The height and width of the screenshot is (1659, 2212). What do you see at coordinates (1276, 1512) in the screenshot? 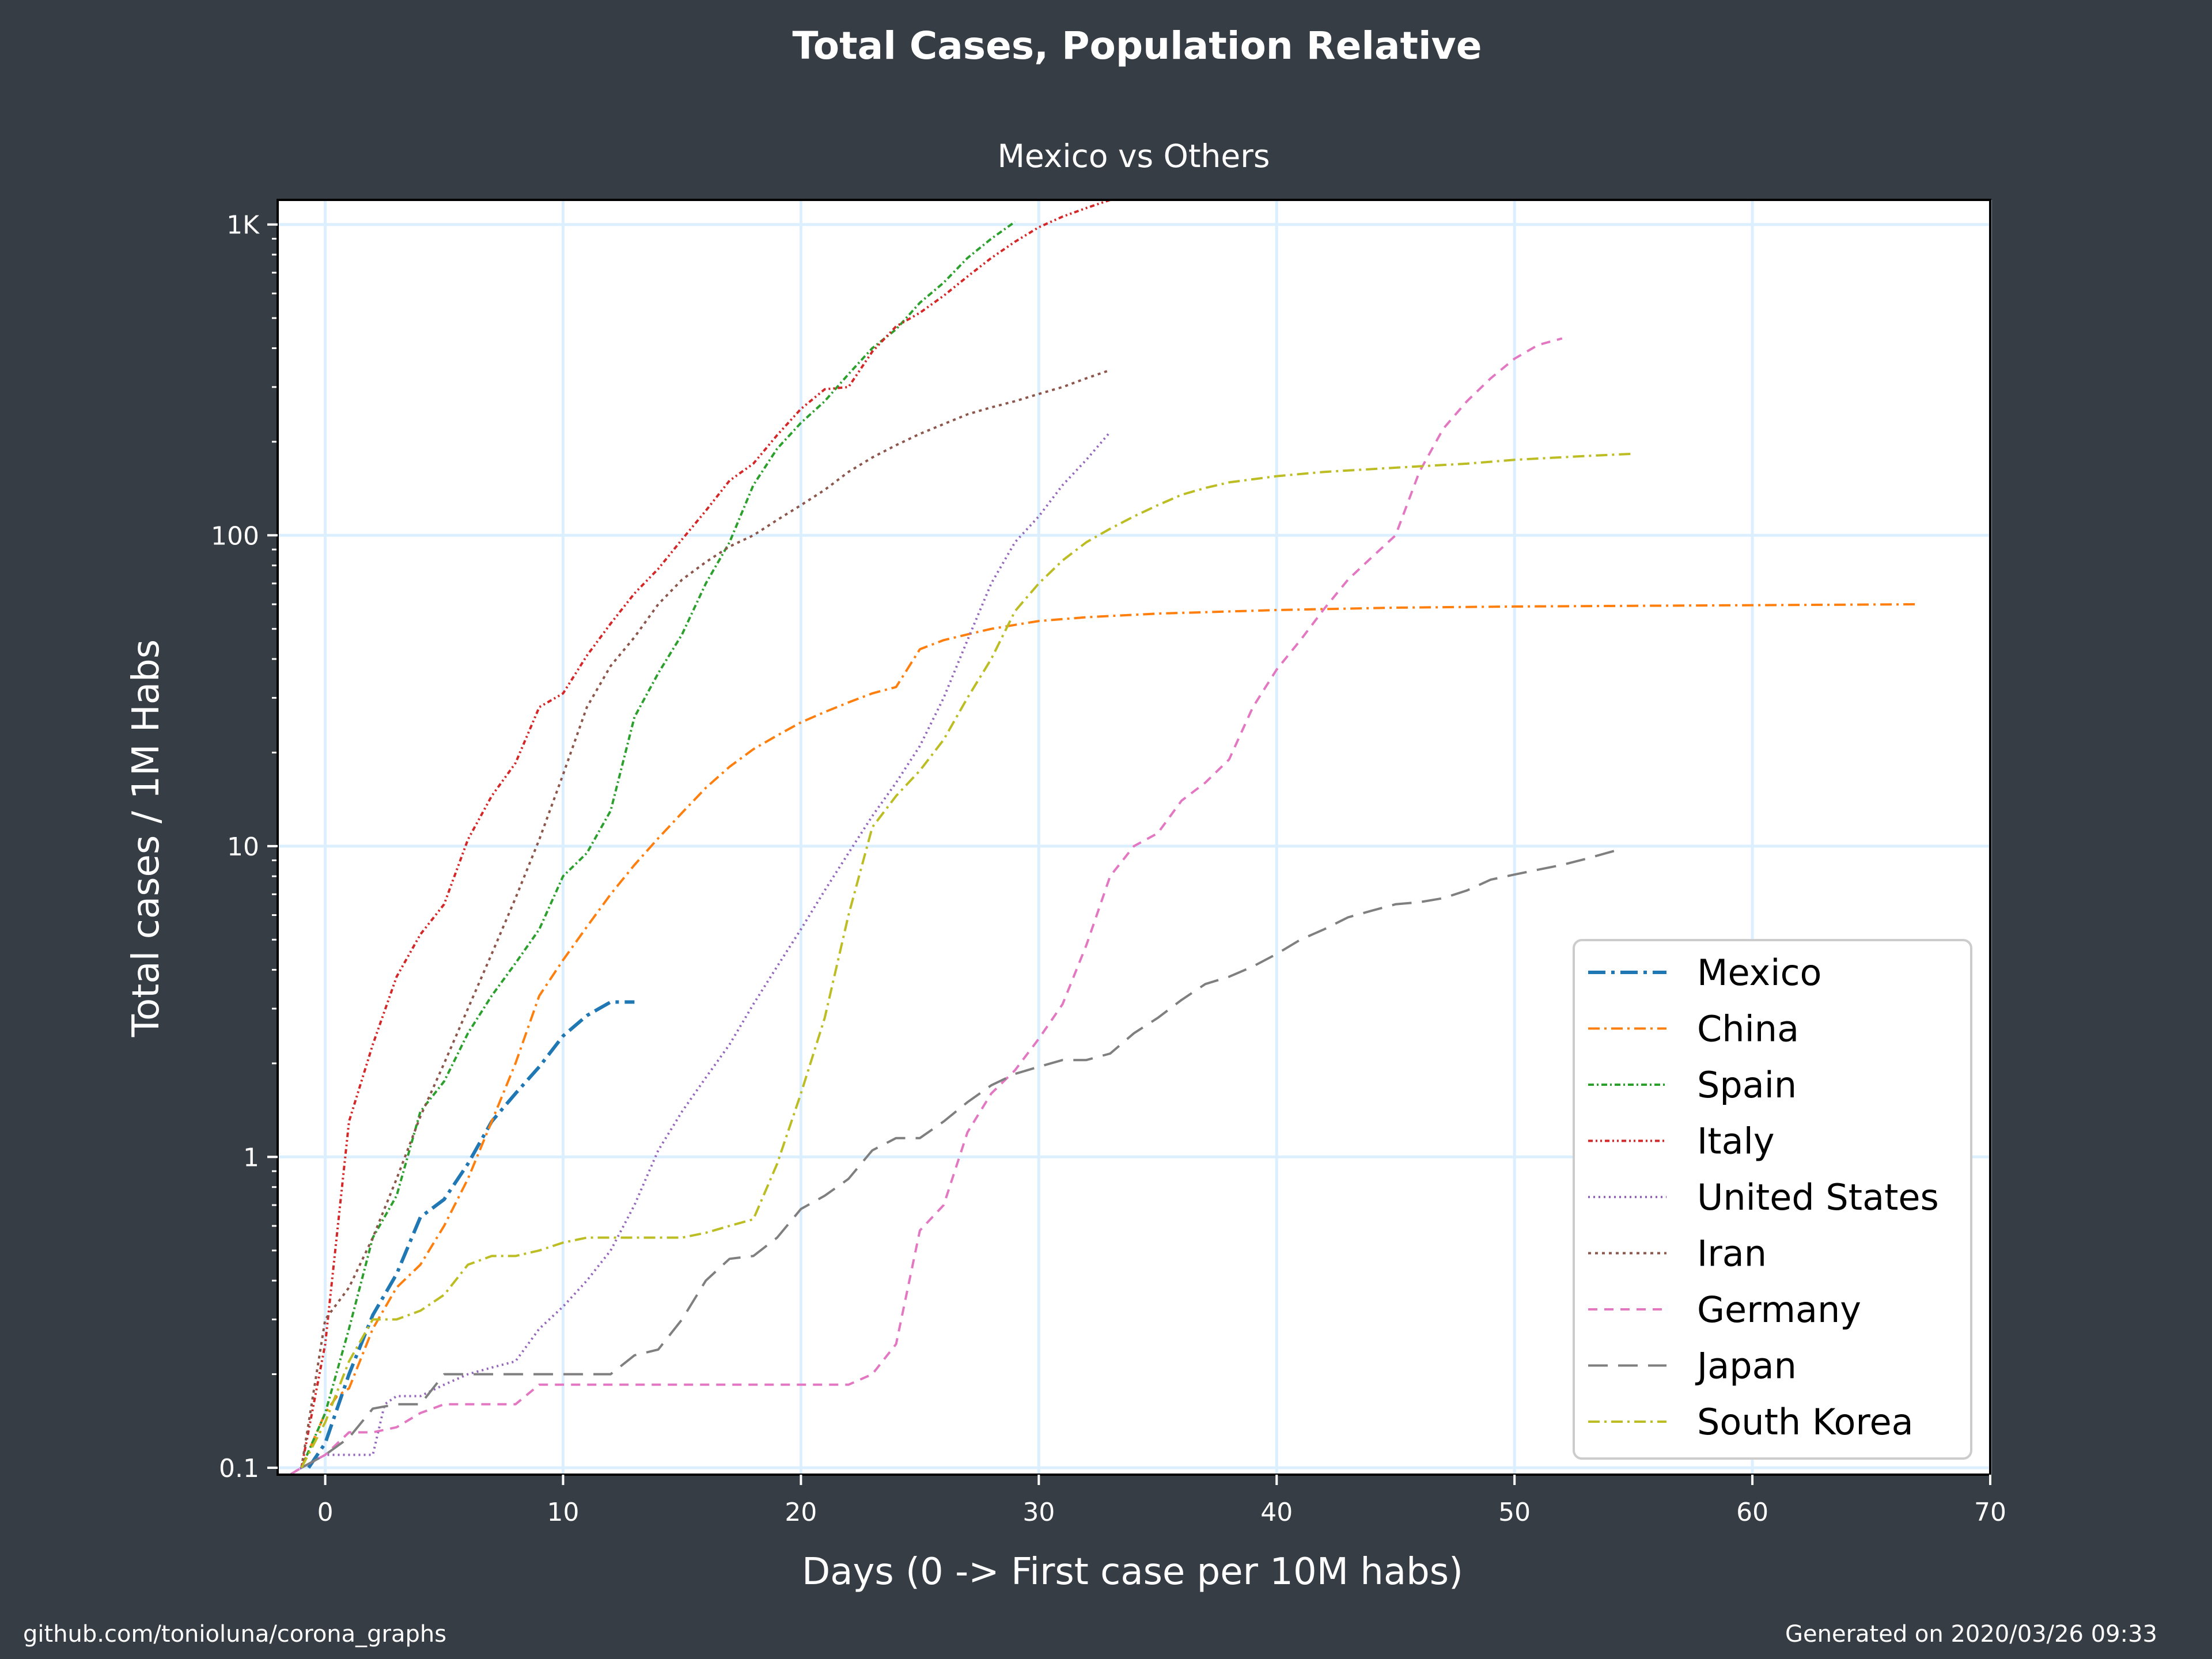
I see `x-tick-label: 40` at bounding box center [1276, 1512].